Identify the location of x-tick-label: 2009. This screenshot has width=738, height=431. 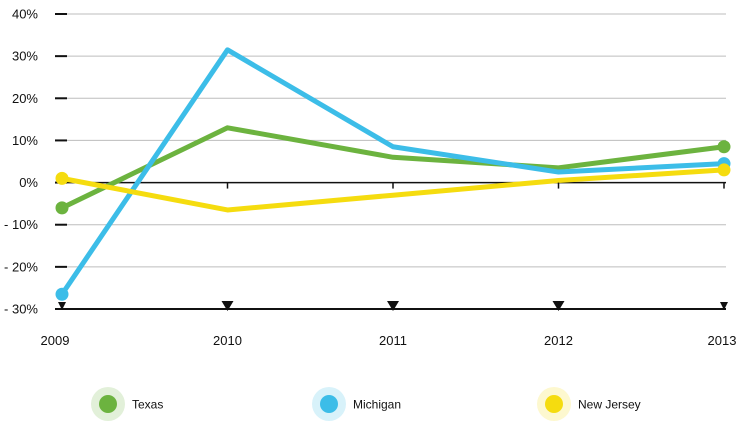
(55, 340).